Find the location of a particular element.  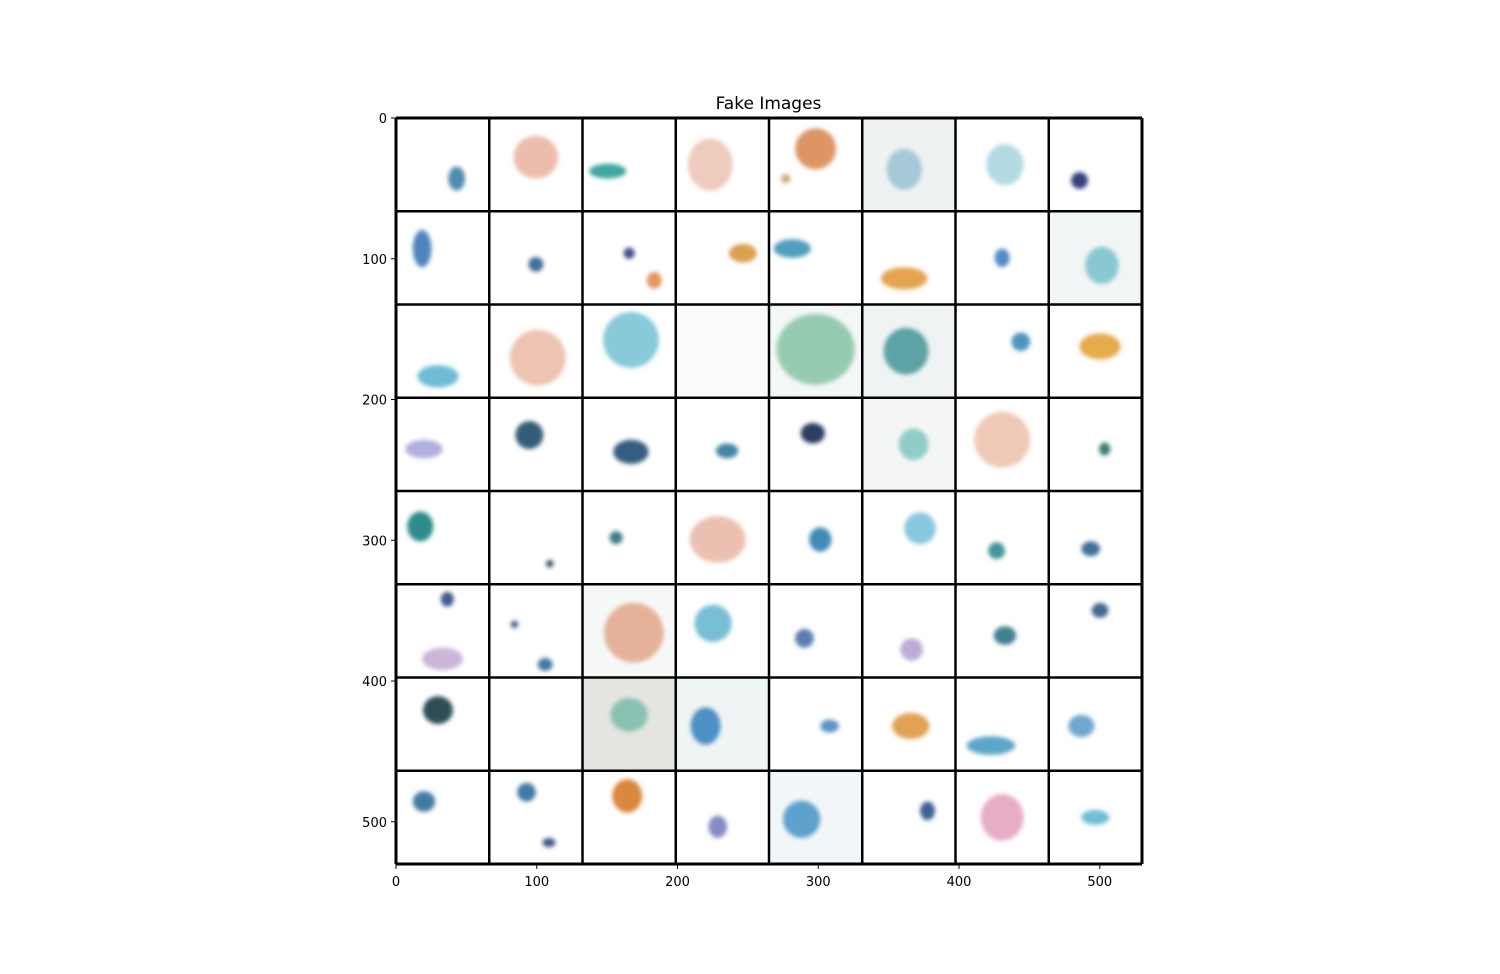

tile-r1-c4 is located at coordinates (816, 258).